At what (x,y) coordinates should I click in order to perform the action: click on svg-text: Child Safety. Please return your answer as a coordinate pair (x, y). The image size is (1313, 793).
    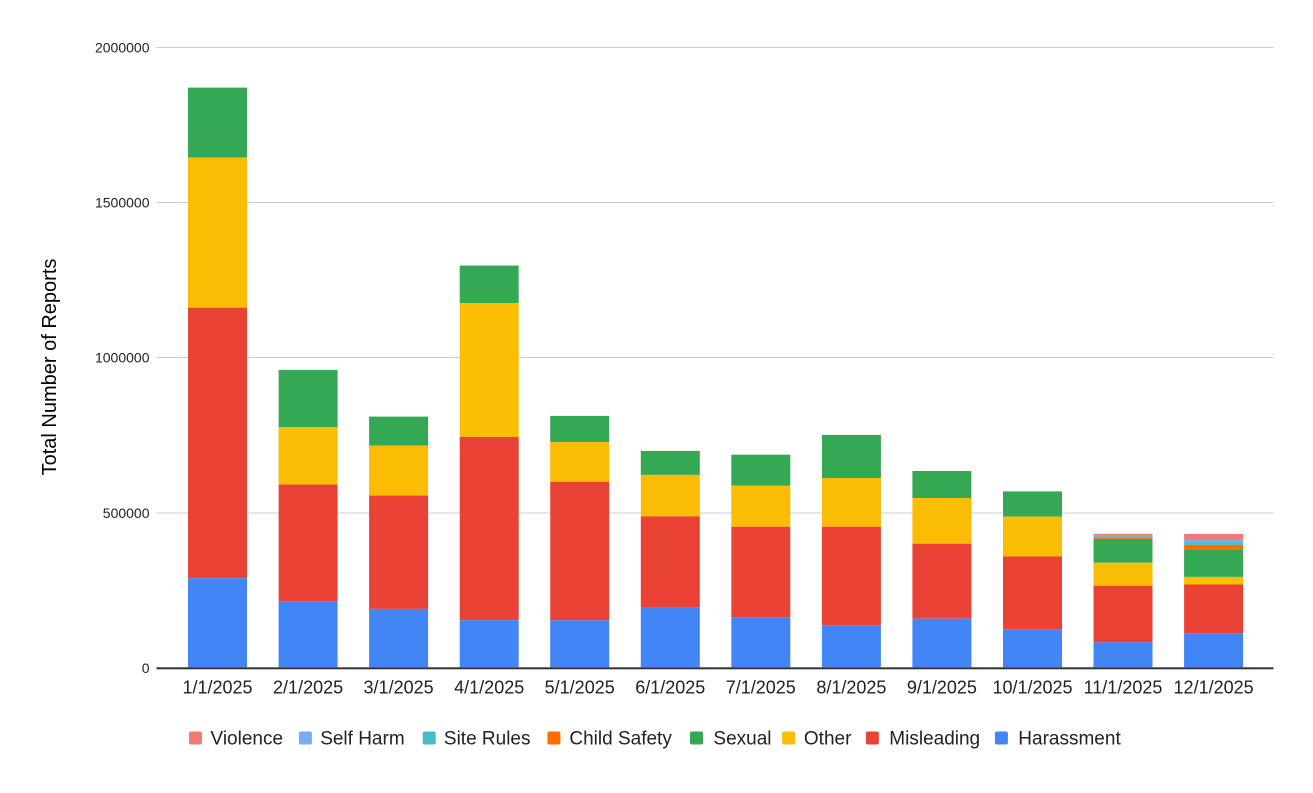
    Looking at the image, I should click on (620, 739).